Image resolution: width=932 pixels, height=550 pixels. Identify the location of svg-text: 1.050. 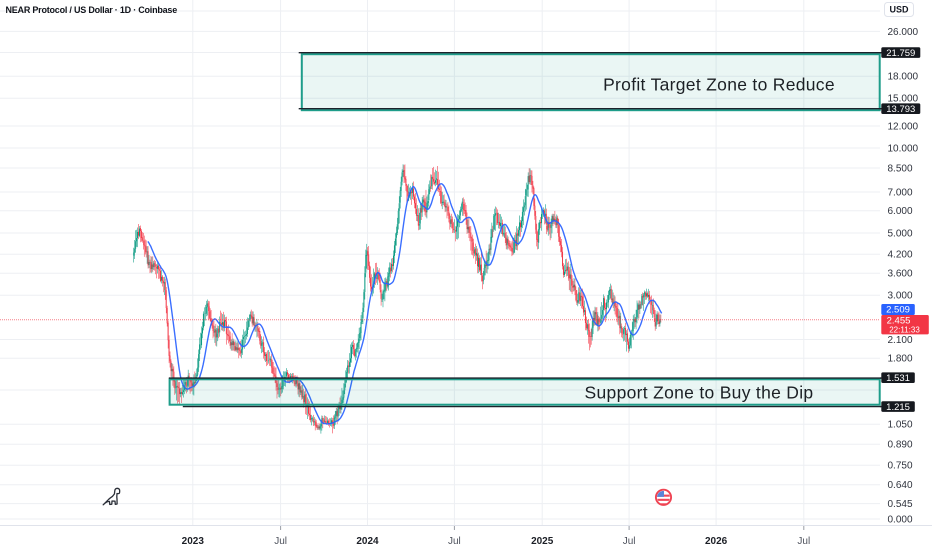
(900, 425).